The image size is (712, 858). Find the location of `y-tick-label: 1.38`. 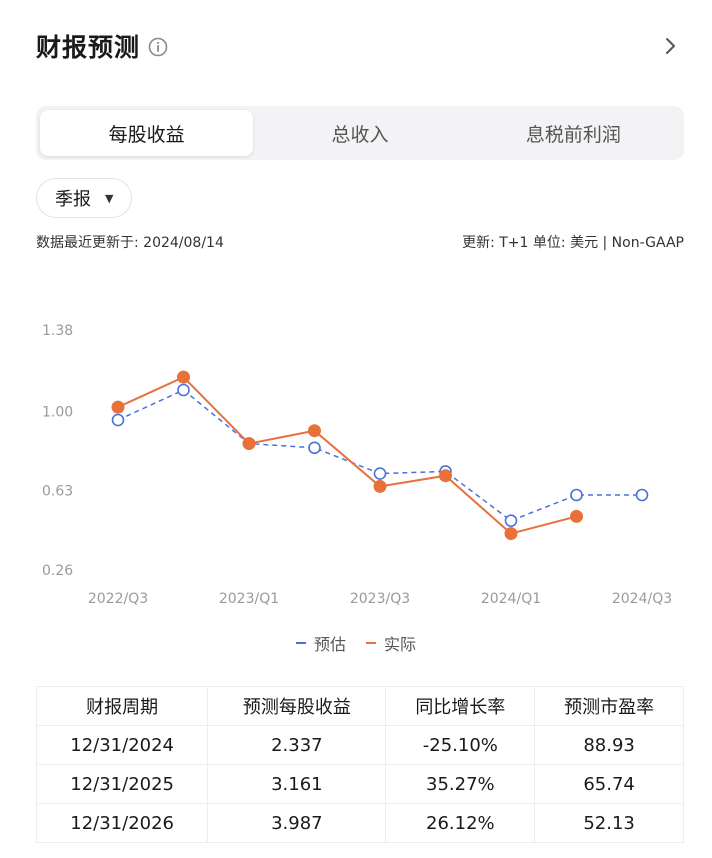

y-tick-label: 1.38 is located at coordinates (57, 331).